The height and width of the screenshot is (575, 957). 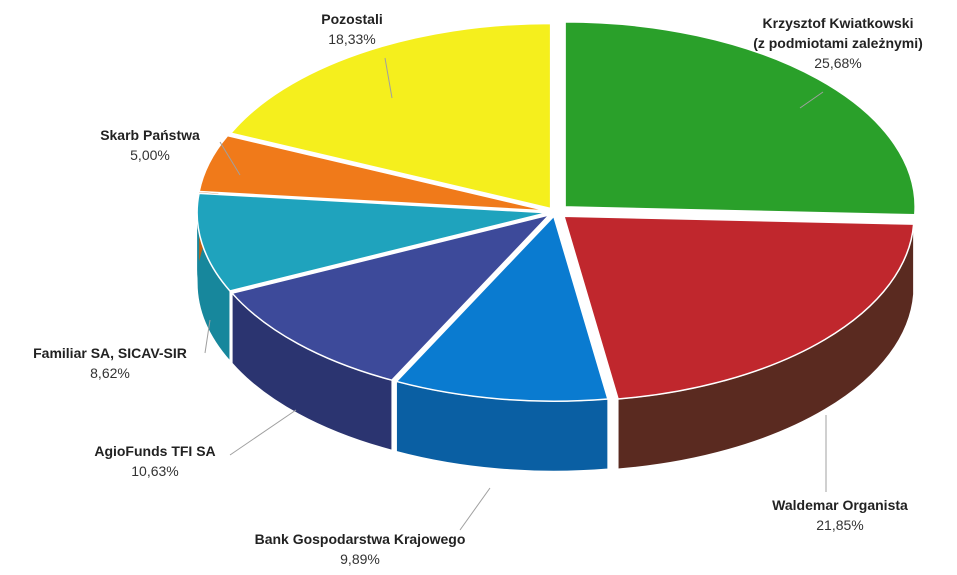 I want to click on label-name-skarb-panstwa: Skarb Państwa, so click(x=150, y=135).